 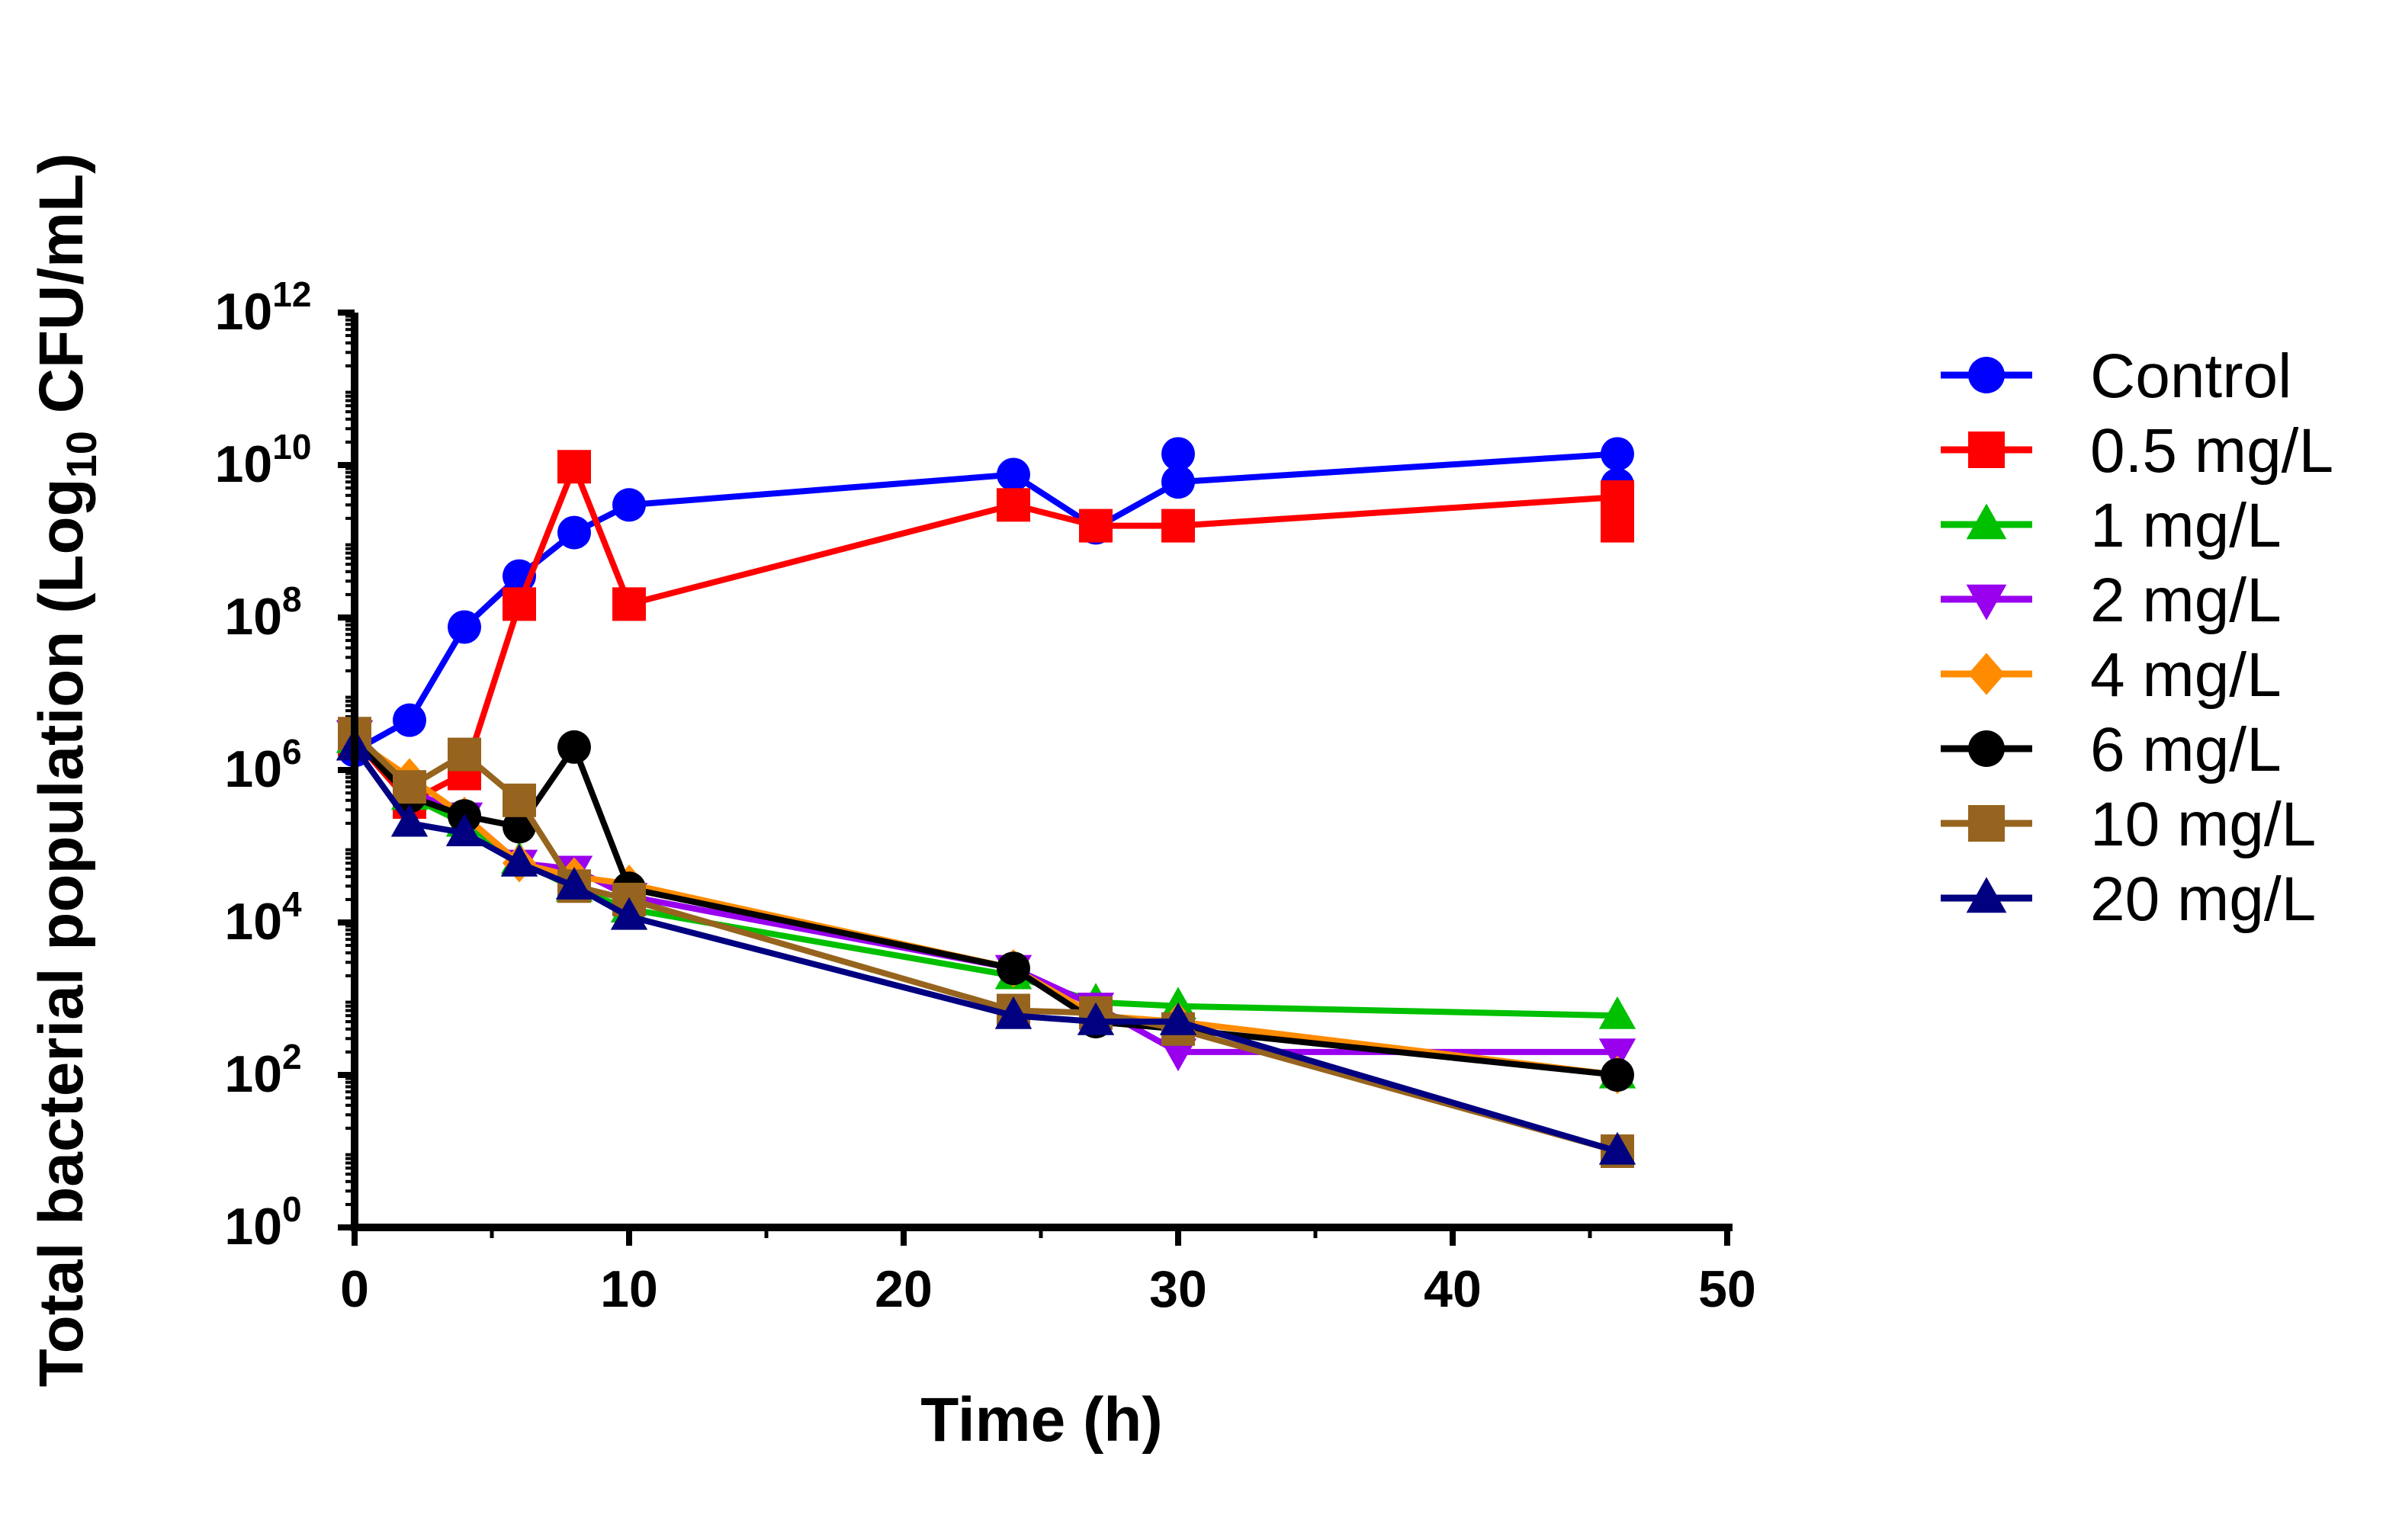 What do you see at coordinates (61, 933) in the screenshot?
I see `y-axis-title-prefix: Total bacterial population (Log` at bounding box center [61, 933].